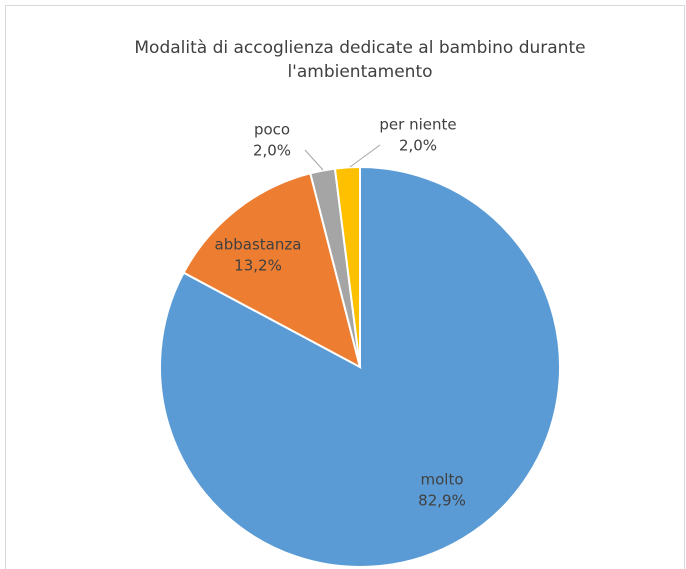  I want to click on slice-label: molto, so click(441, 480).